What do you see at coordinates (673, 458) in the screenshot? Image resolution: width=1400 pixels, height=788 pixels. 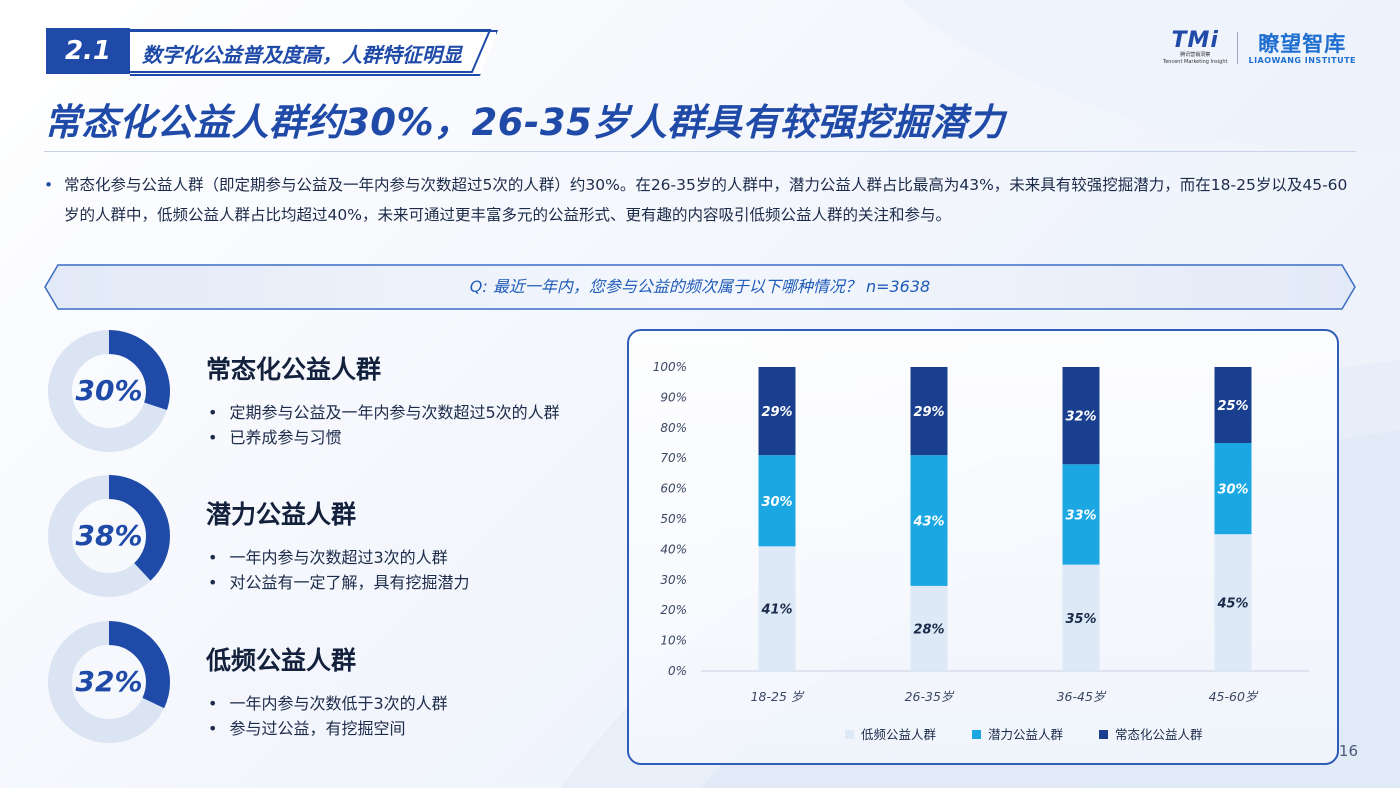 I see `y-tick-label: 70%` at bounding box center [673, 458].